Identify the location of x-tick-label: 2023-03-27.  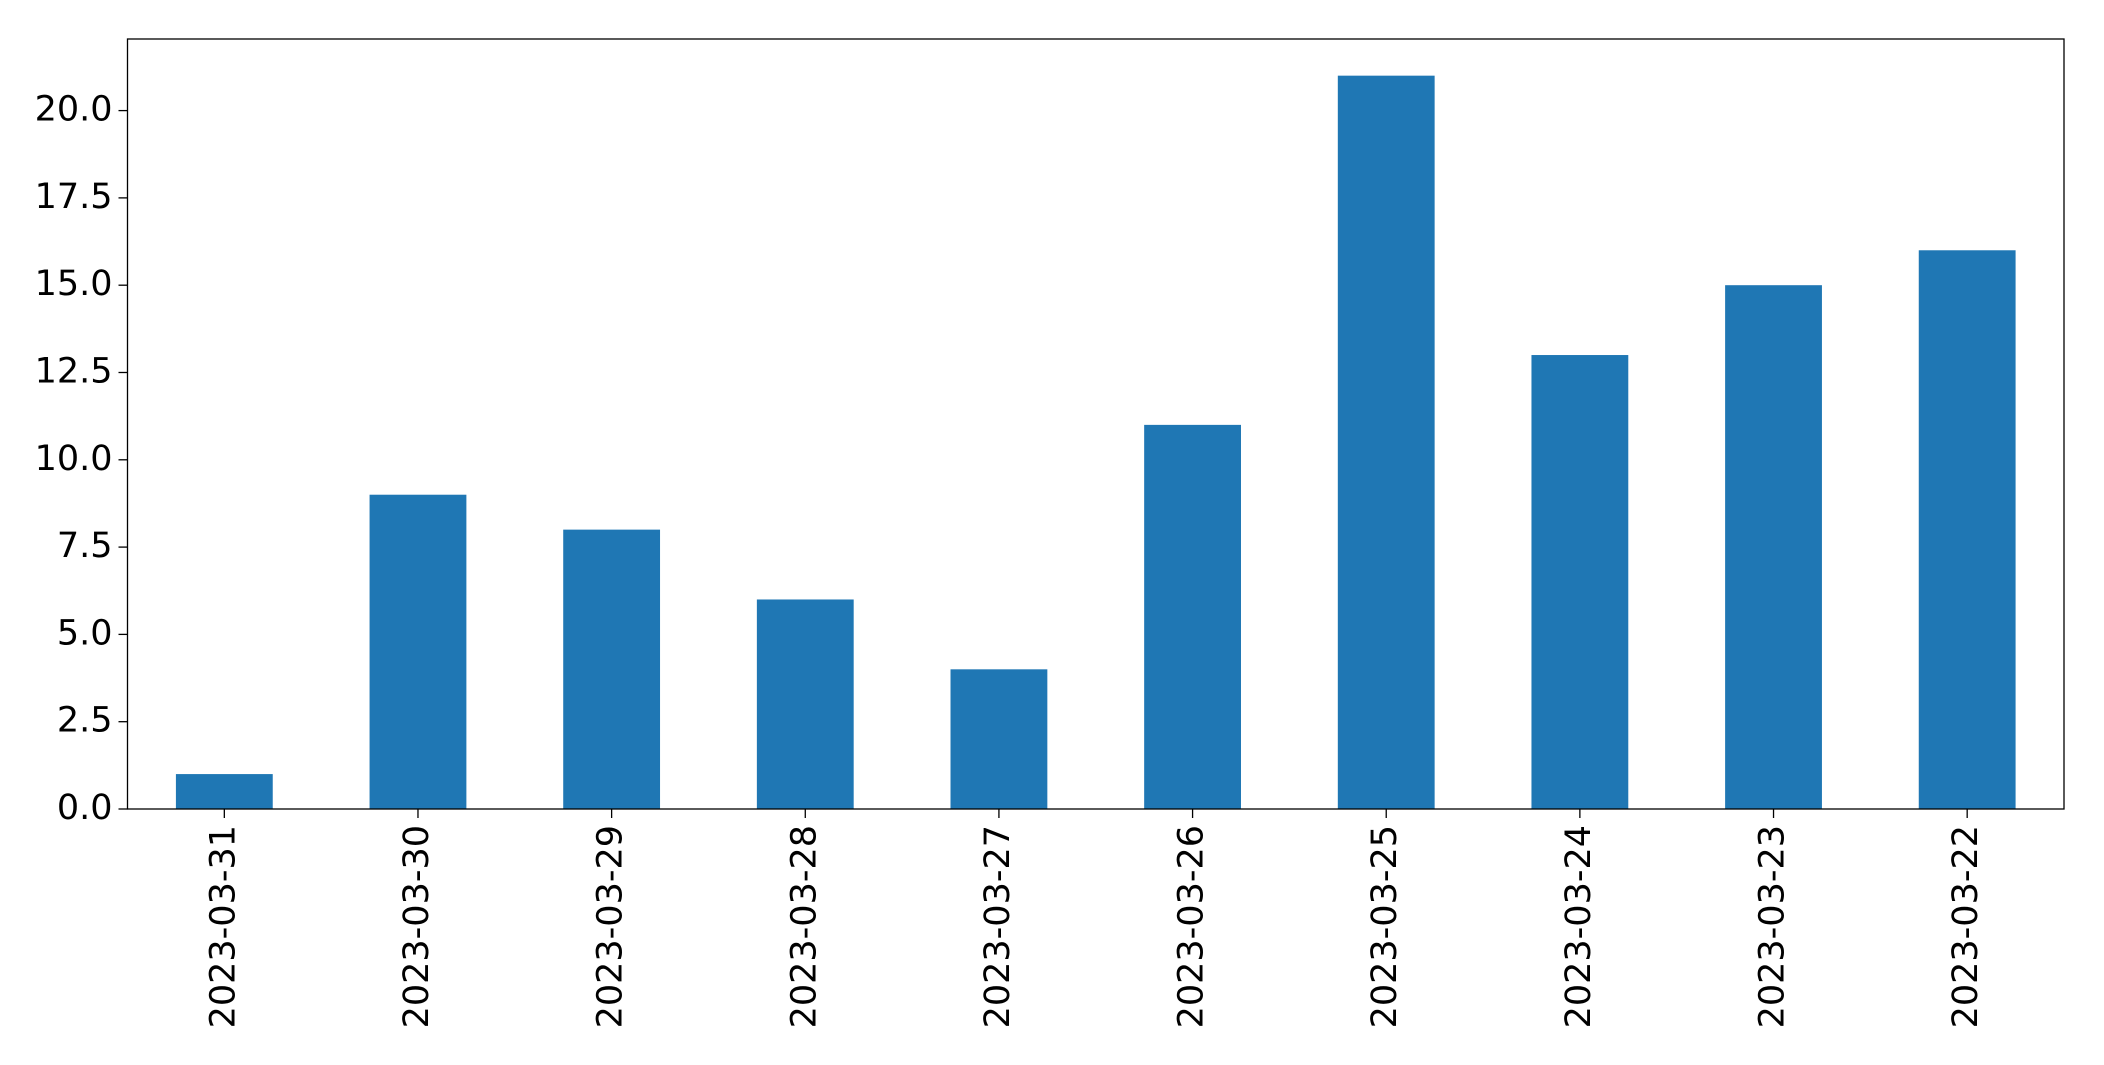
(998, 926).